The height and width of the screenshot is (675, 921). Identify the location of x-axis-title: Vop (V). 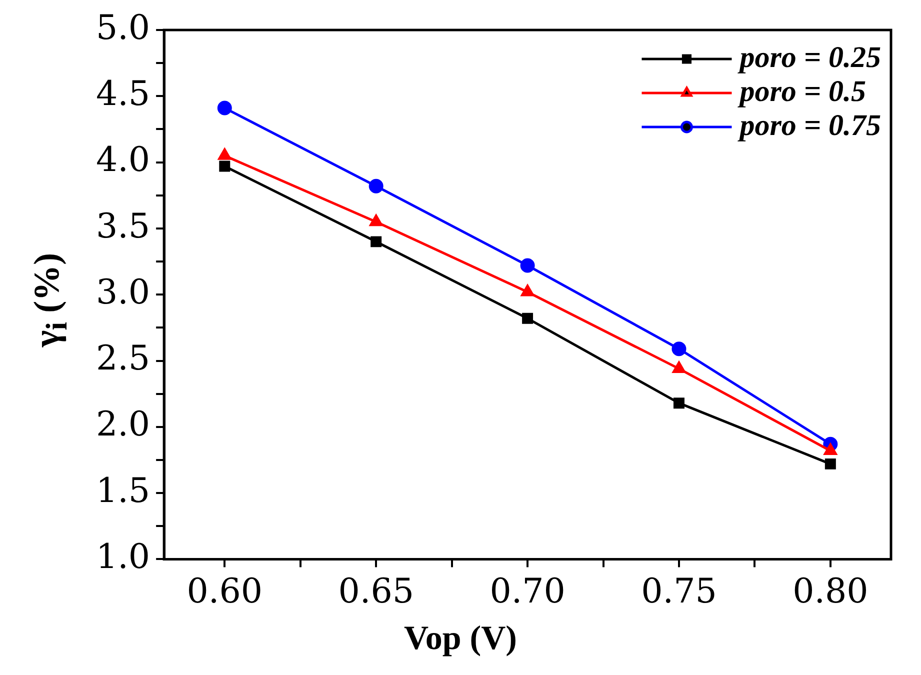
(460, 639).